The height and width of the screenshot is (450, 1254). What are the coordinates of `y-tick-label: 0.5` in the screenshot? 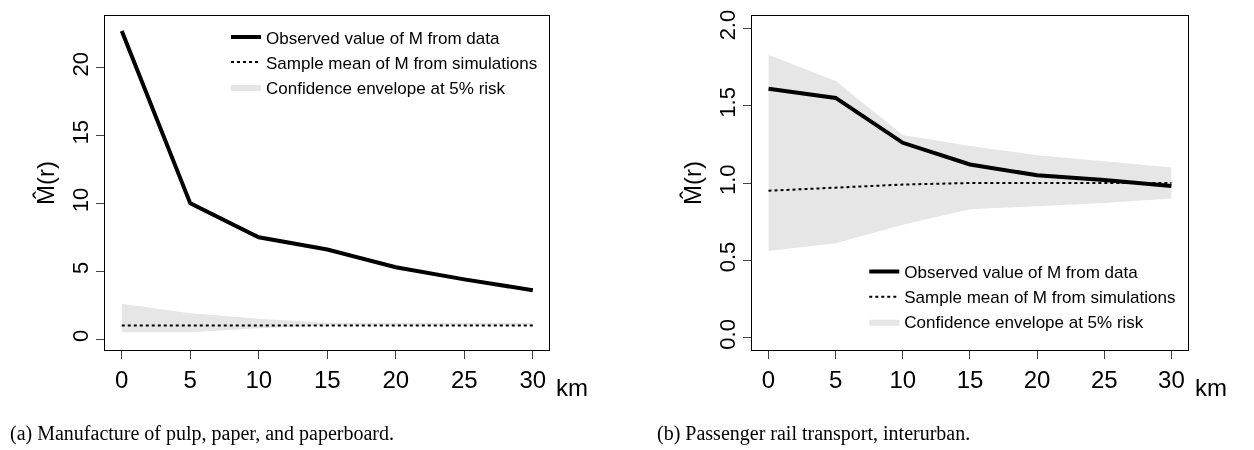 It's located at (727, 257).